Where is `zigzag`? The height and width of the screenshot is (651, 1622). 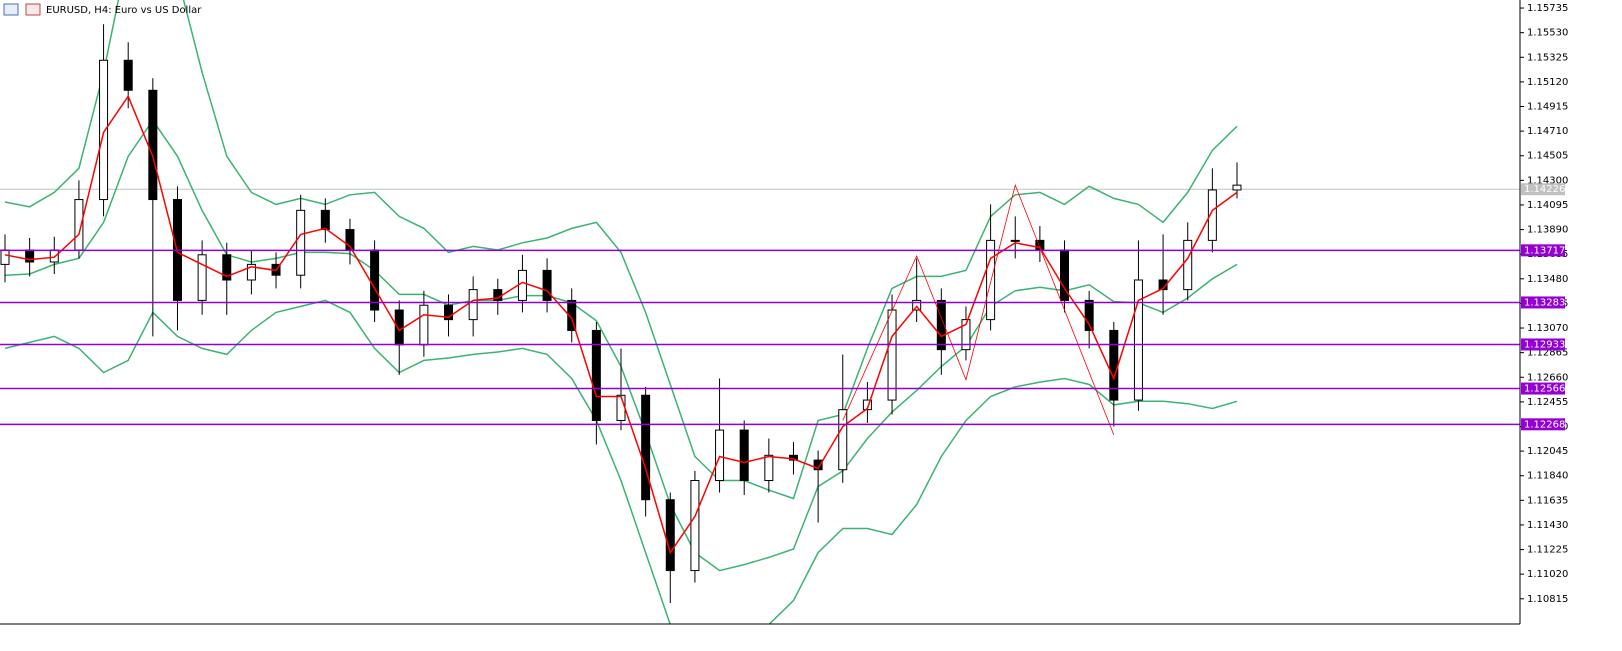
zigzag is located at coordinates (978, 309).